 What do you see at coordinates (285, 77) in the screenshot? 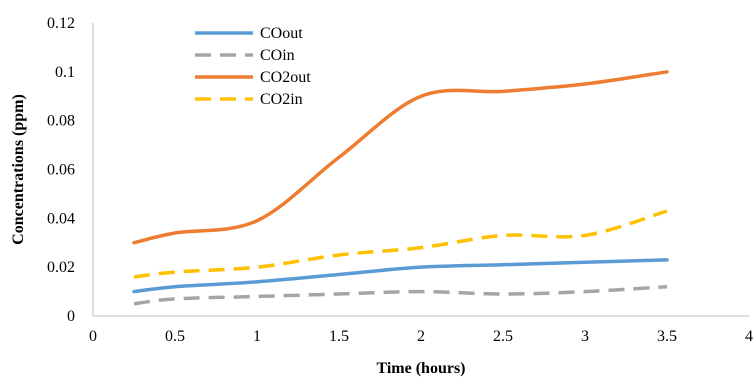
I see `legend-label-co2out: CO2out` at bounding box center [285, 77].